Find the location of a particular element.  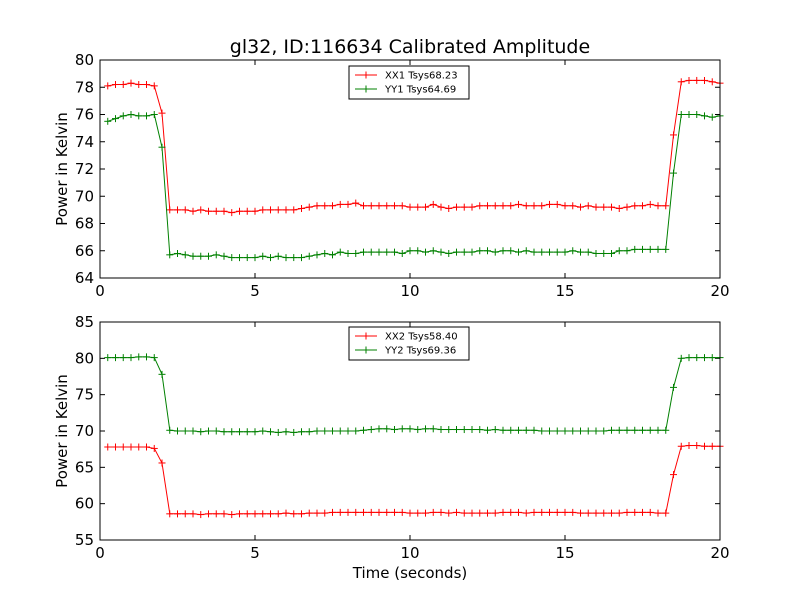

y-tick-label: 78 is located at coordinates (84, 87).